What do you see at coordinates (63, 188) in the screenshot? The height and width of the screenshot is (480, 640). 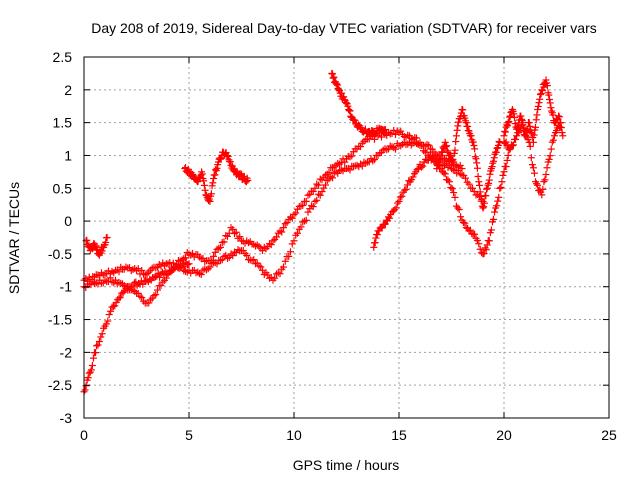 I see `y-tick-label: 0.5` at bounding box center [63, 188].